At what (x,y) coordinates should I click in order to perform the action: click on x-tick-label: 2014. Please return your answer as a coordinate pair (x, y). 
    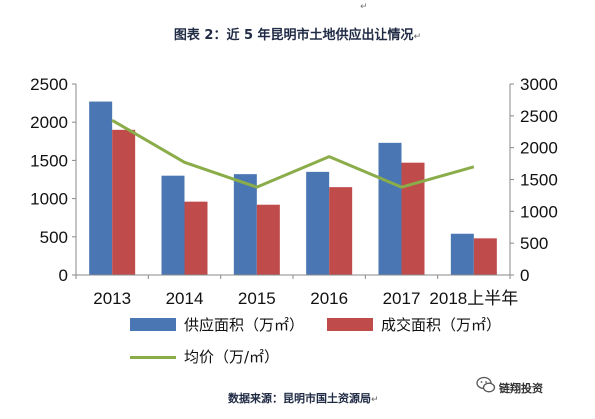
    Looking at the image, I should click on (185, 298).